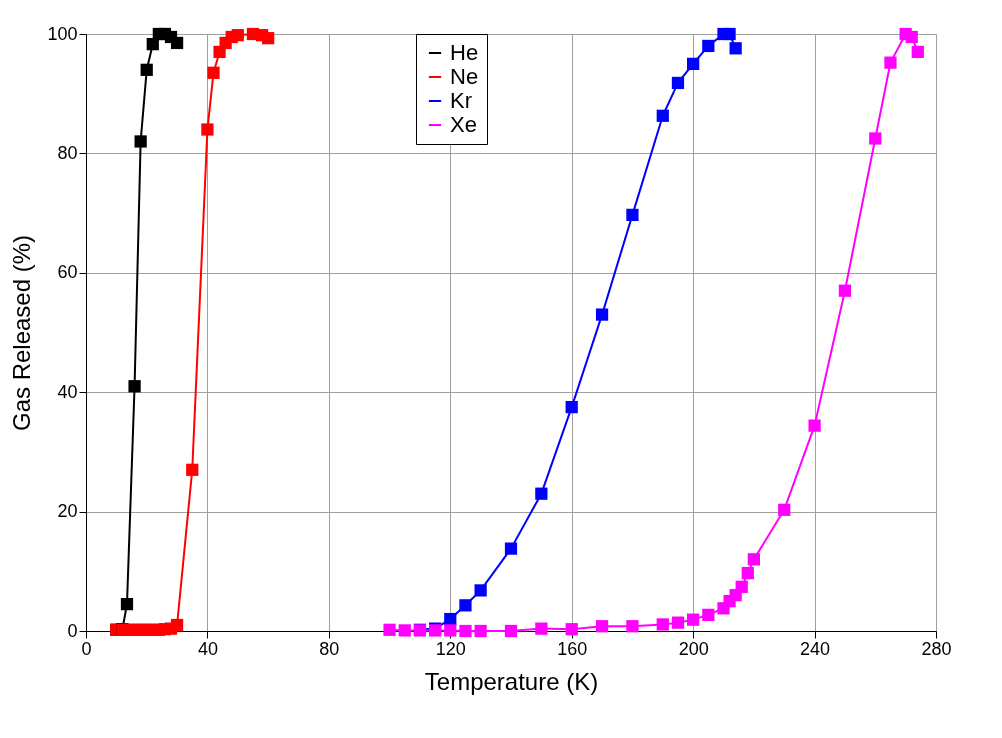 This screenshot has height=738, width=1002. What do you see at coordinates (67, 152) in the screenshot?
I see `y-tick-label: 80` at bounding box center [67, 152].